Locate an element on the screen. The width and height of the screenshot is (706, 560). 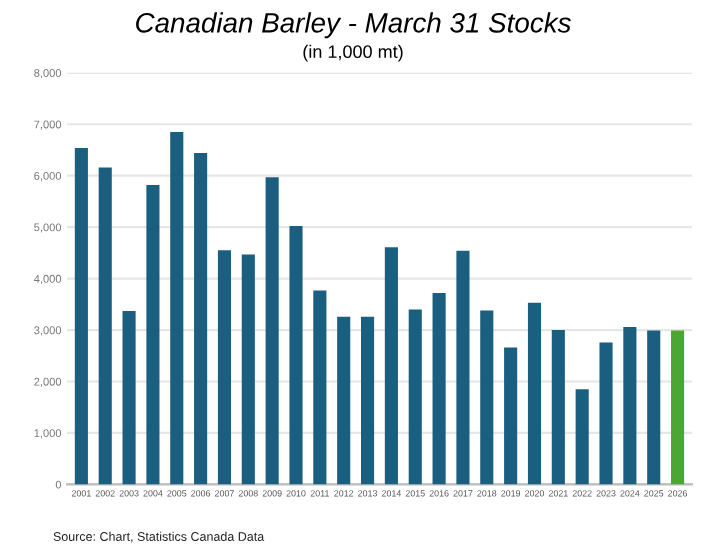
chart-subtitle: (in 1,000 mt) is located at coordinates (353, 53).